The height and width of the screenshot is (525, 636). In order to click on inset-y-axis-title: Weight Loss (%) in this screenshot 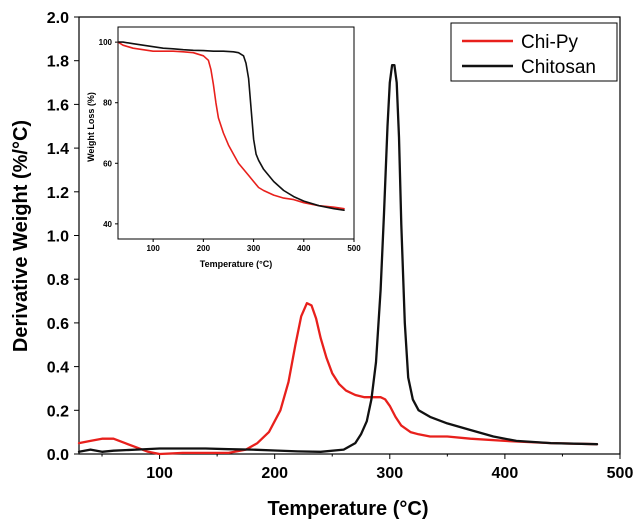, I will do `click(91, 127)`.